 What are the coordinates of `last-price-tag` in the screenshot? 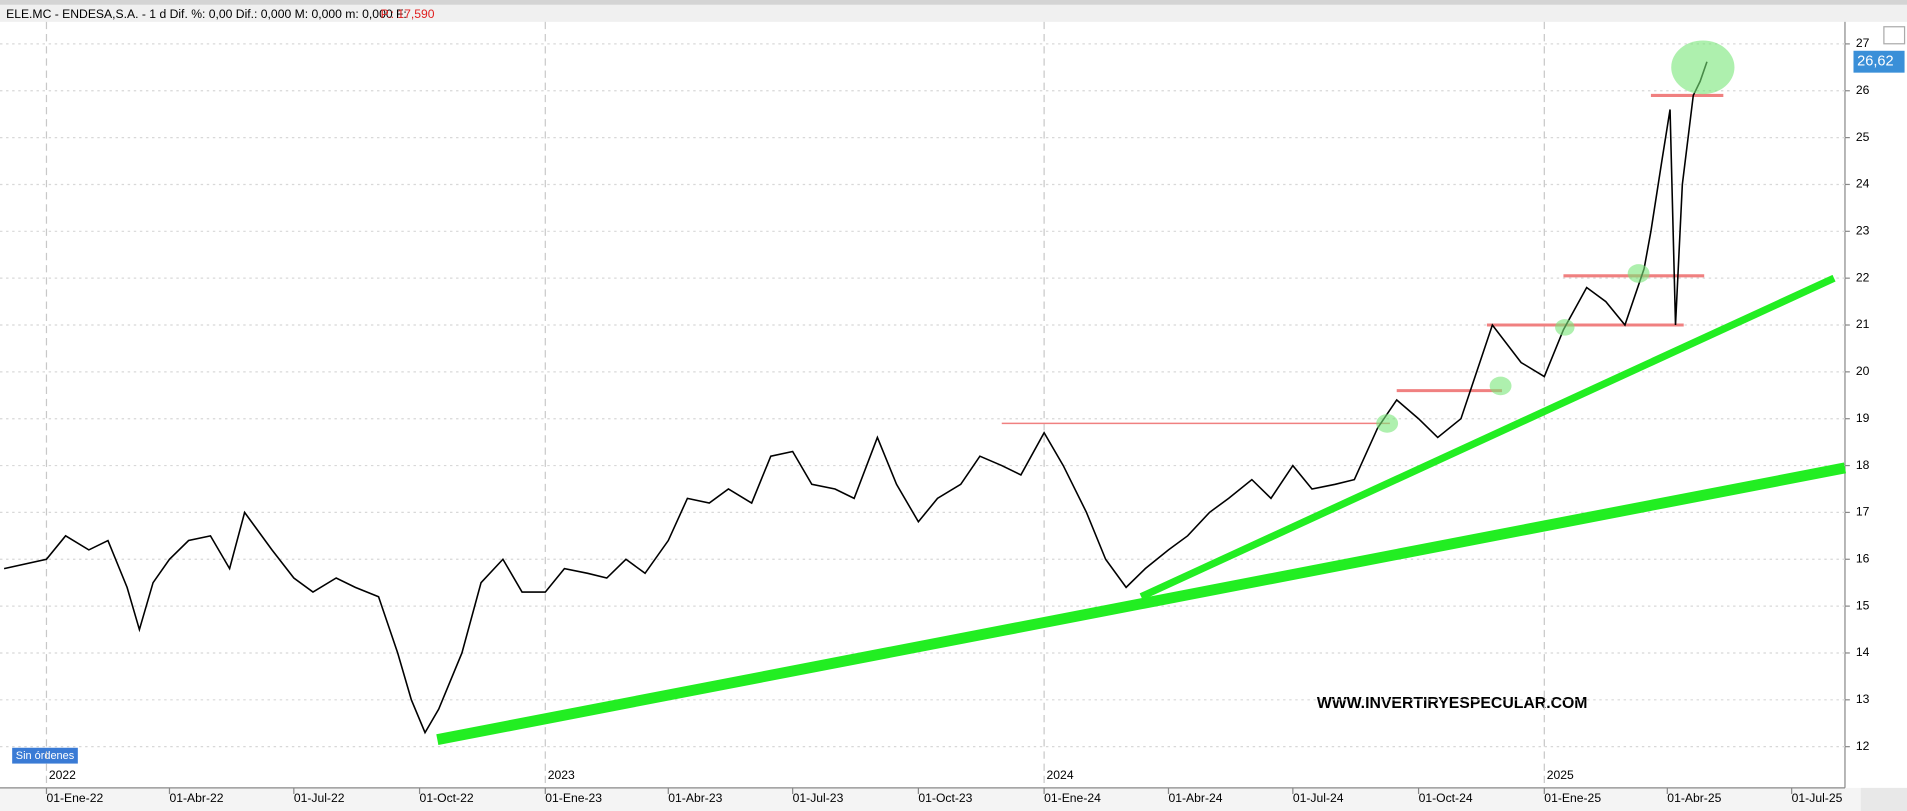 It's located at (1879, 61).